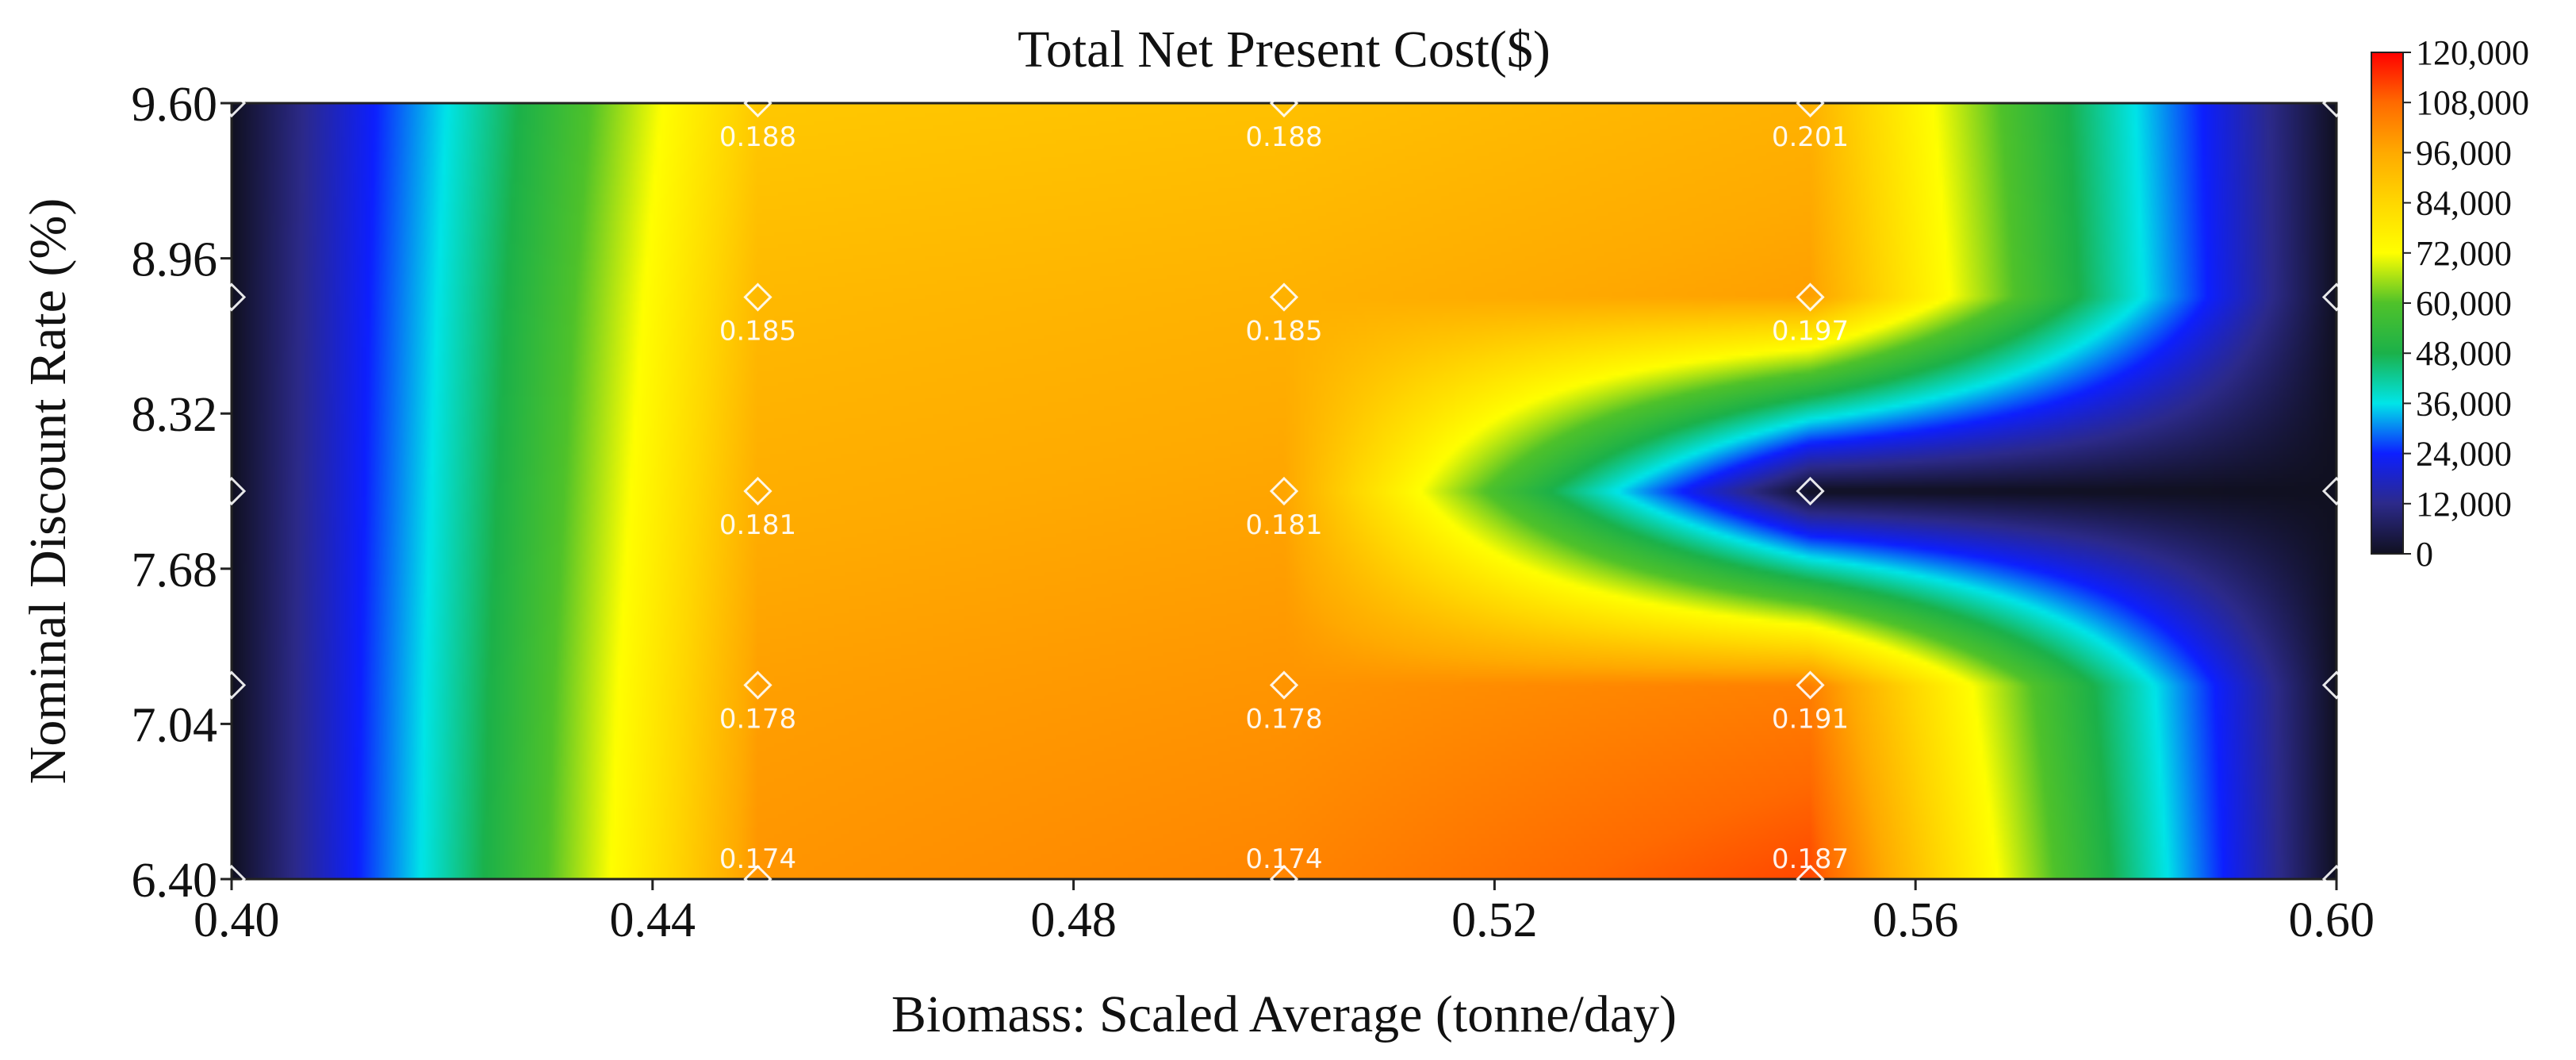 The height and width of the screenshot is (1060, 2576). What do you see at coordinates (237, 920) in the screenshot?
I see `x-tick-label: 0.40` at bounding box center [237, 920].